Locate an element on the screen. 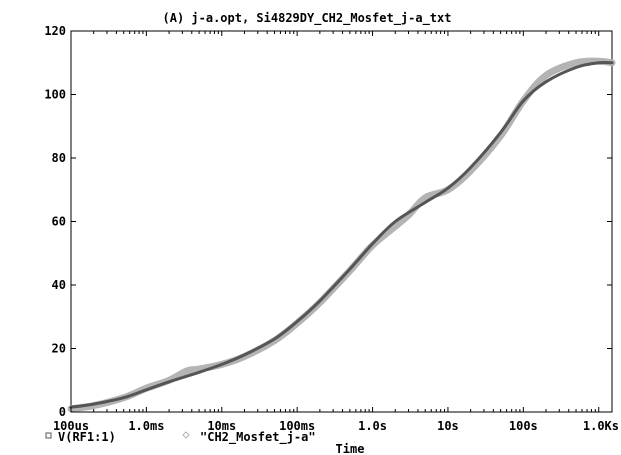  x-tick-label: 100s is located at coordinates (523, 426).